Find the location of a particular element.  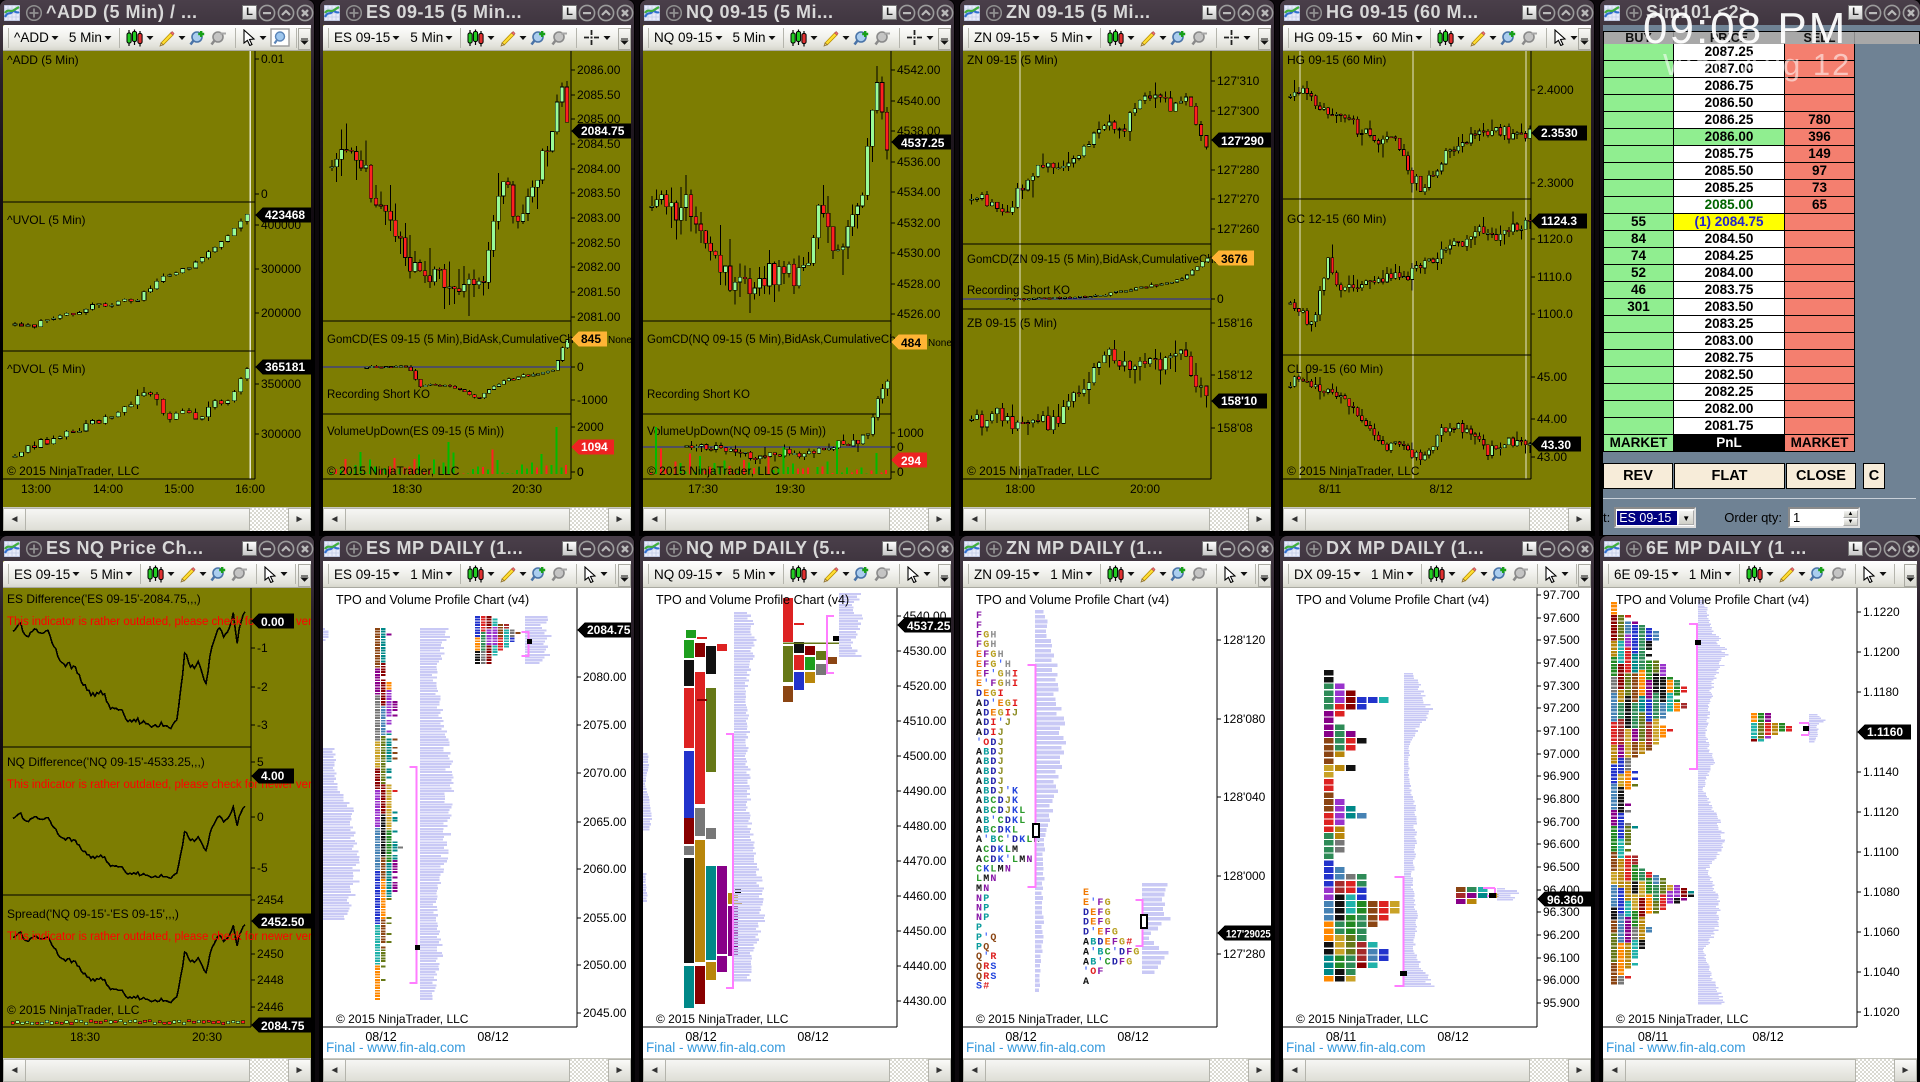

svg-text: 2448 is located at coordinates (270, 980).